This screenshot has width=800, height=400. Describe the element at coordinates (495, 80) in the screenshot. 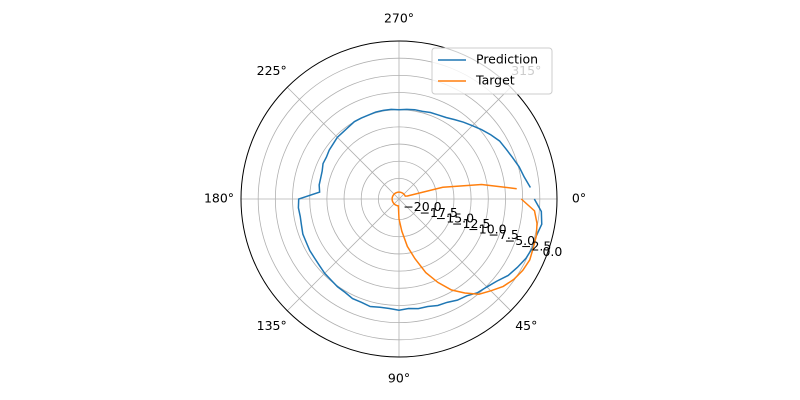

I see `legend-label: Target` at that location.